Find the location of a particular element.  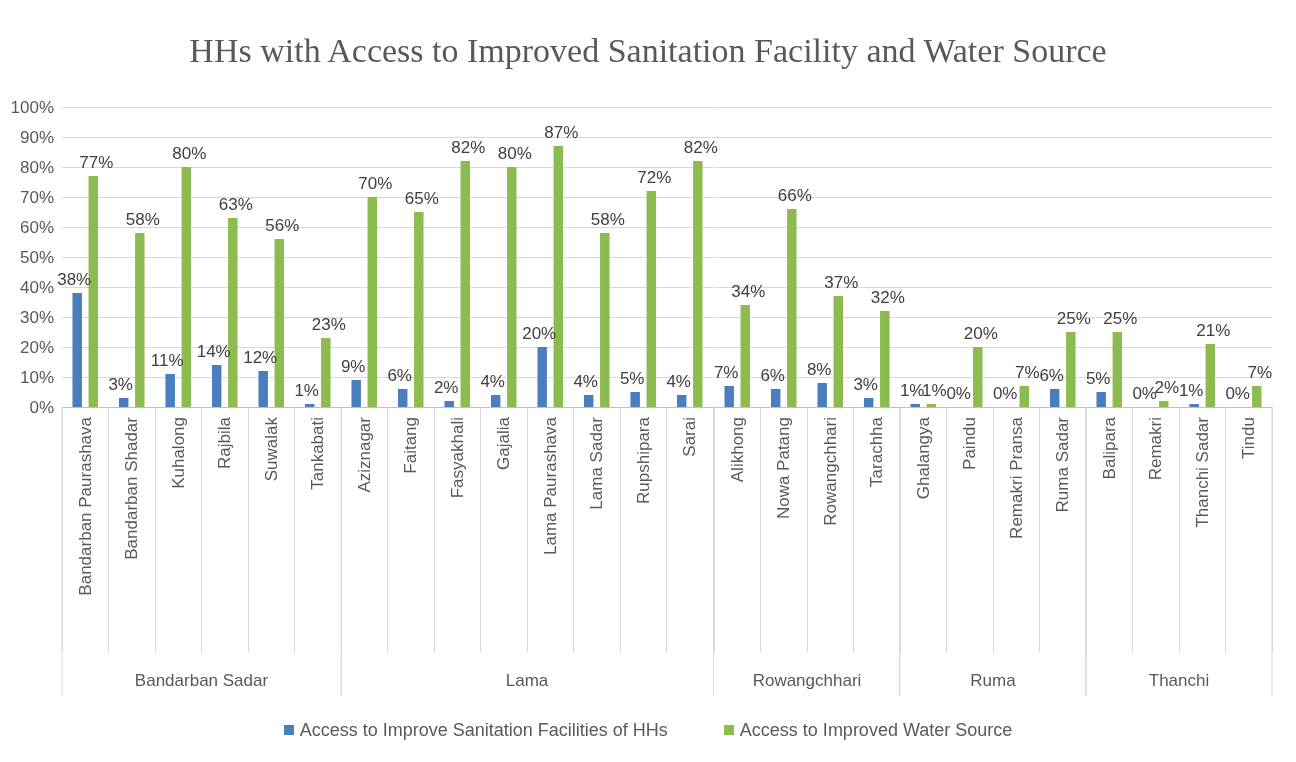

x-tick-label: Bandarban Paurashava is located at coordinates (85, 506).